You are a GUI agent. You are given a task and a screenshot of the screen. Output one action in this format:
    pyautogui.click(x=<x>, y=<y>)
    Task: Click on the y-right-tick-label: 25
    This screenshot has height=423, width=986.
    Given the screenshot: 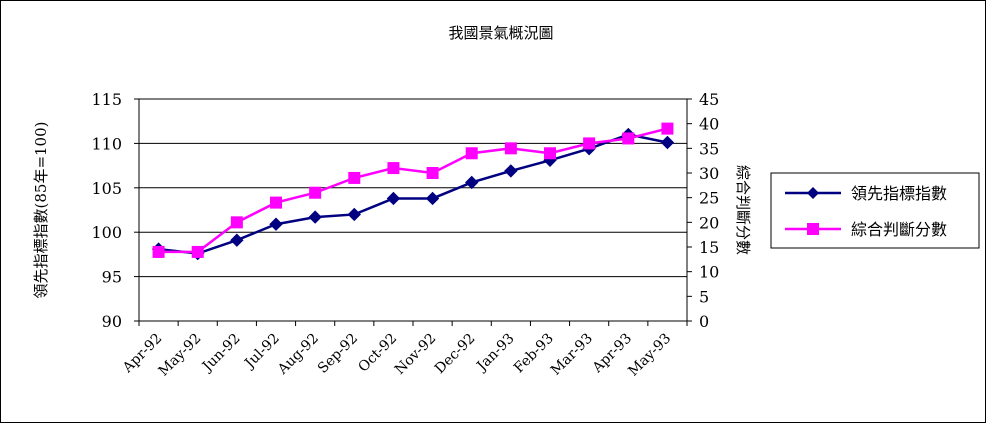 What is the action you would take?
    pyautogui.click(x=709, y=198)
    